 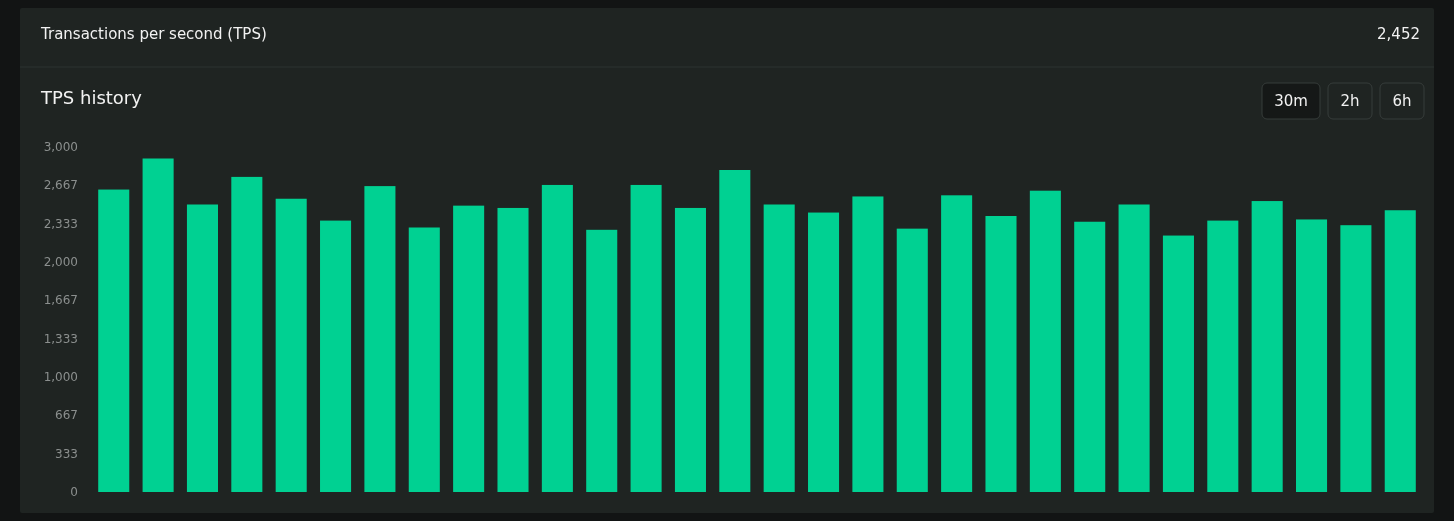 What do you see at coordinates (153, 34) in the screenshot?
I see `chart-title: Transactions per second (TPS)` at bounding box center [153, 34].